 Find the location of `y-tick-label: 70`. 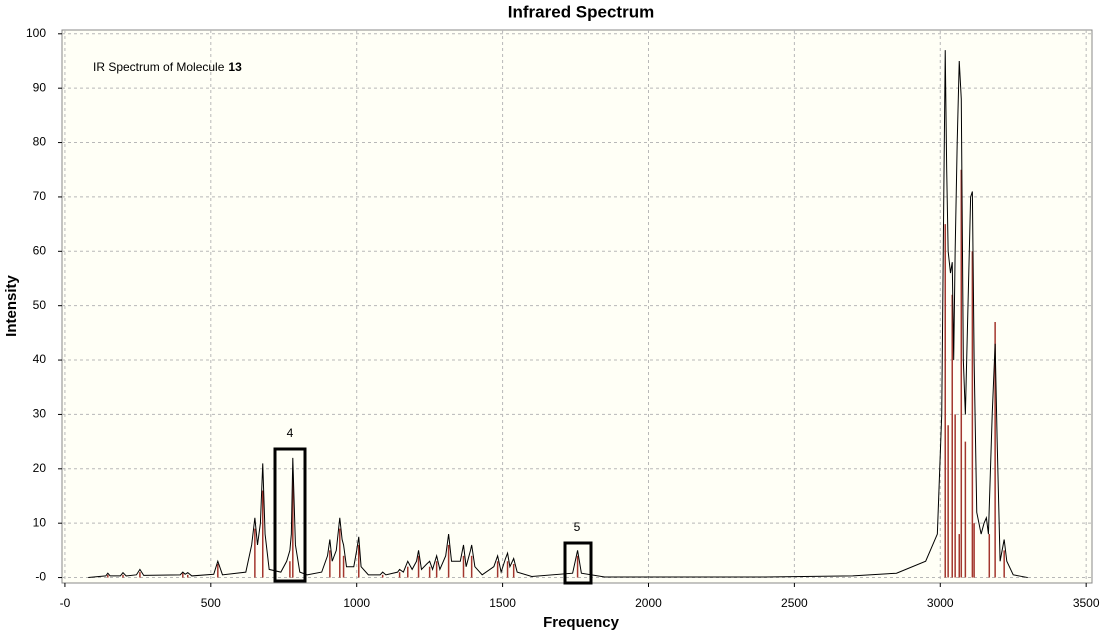

y-tick-label: 70 is located at coordinates (40, 196).